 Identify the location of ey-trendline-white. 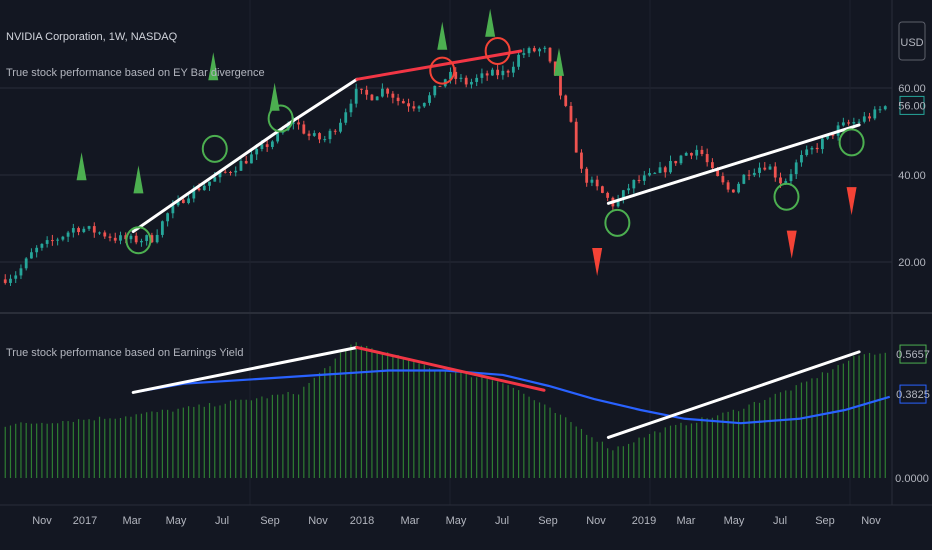
(245, 369).